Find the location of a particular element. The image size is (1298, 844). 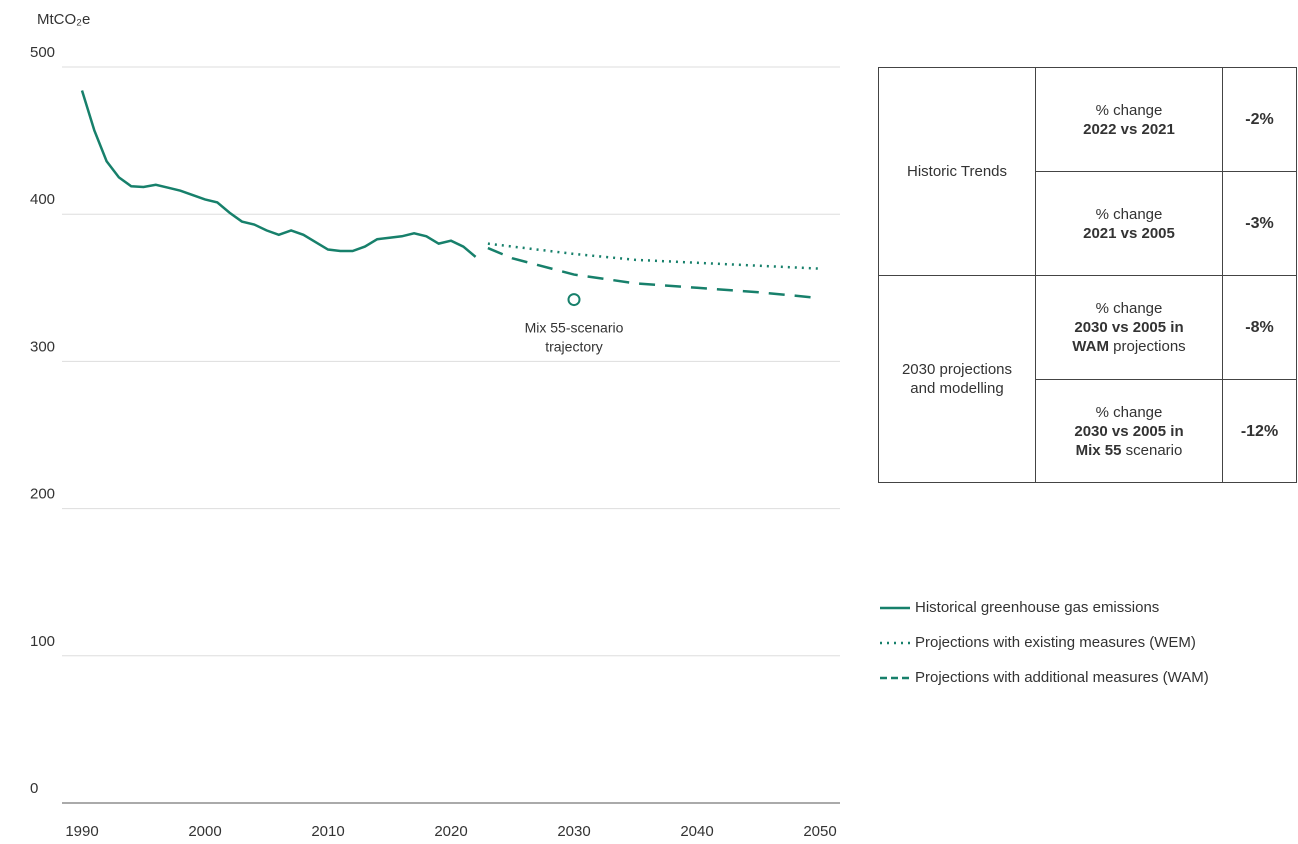

group-label-text: 2030 projections is located at coordinates (957, 369).